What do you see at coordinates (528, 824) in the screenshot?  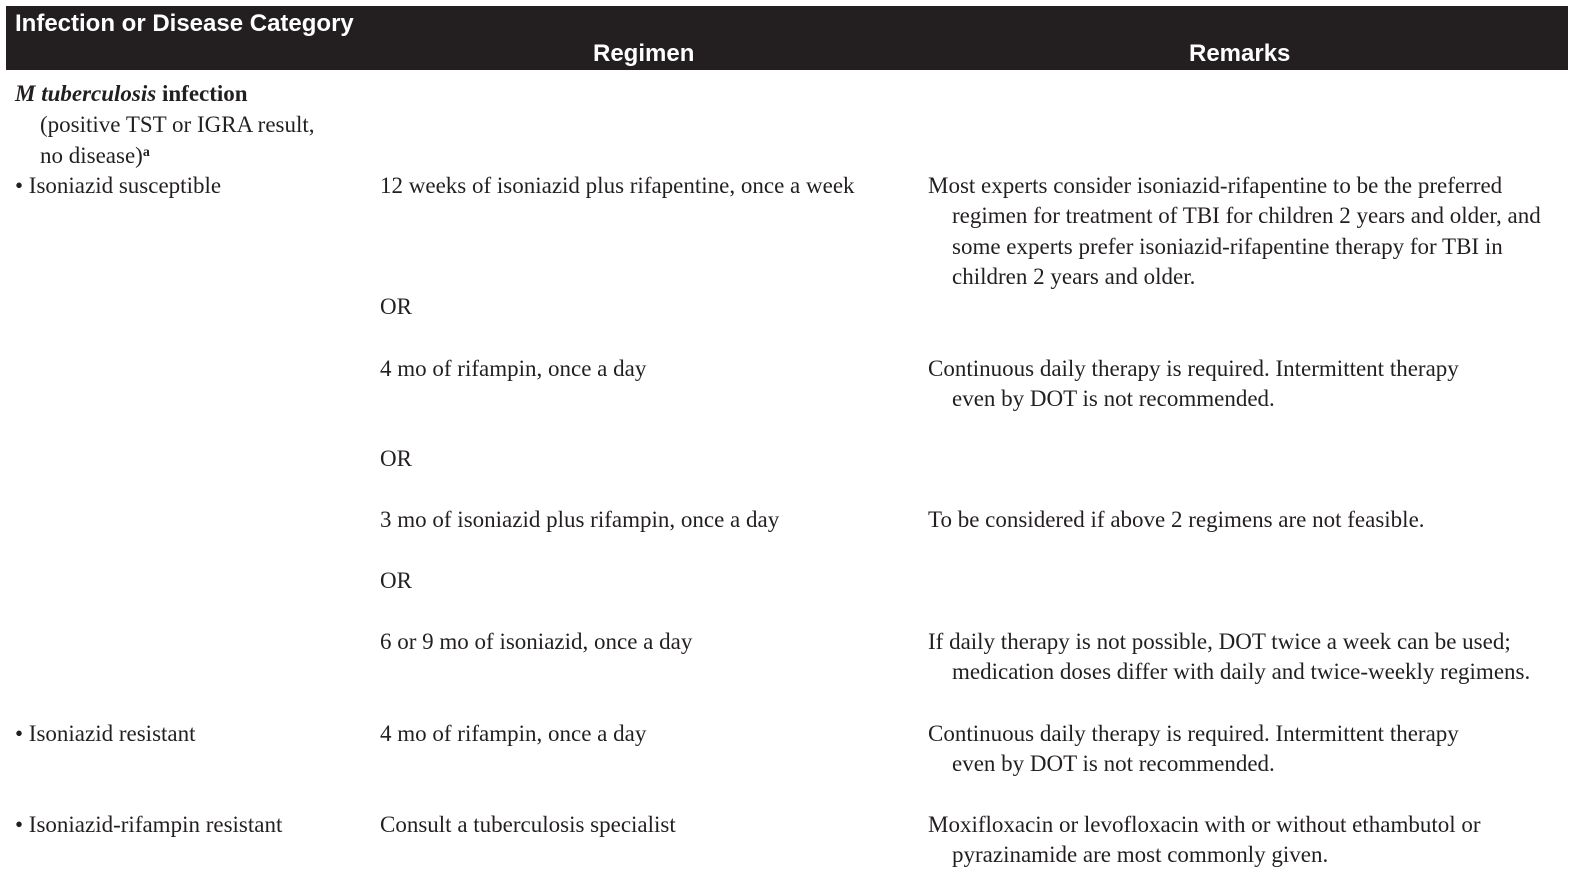 I see `row-regimen: Consult a tuberculosis specialist` at bounding box center [528, 824].